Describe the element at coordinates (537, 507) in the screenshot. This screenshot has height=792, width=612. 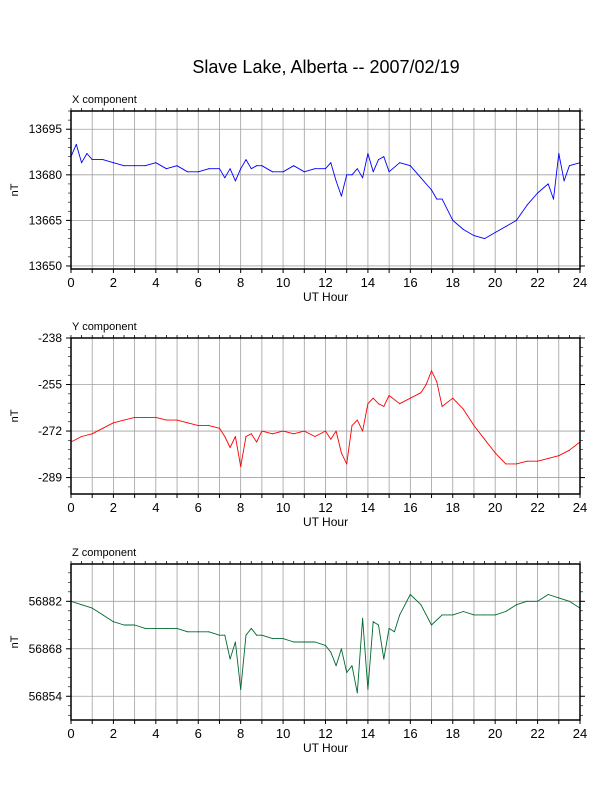
I see `x-tick-label: 22` at that location.